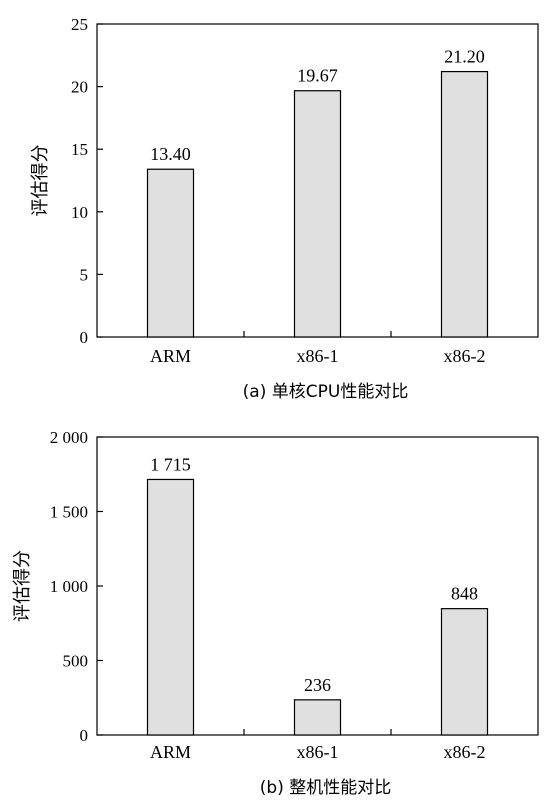 The width and height of the screenshot is (550, 809). I want to click on y-tick-label: 5, so click(84, 274).